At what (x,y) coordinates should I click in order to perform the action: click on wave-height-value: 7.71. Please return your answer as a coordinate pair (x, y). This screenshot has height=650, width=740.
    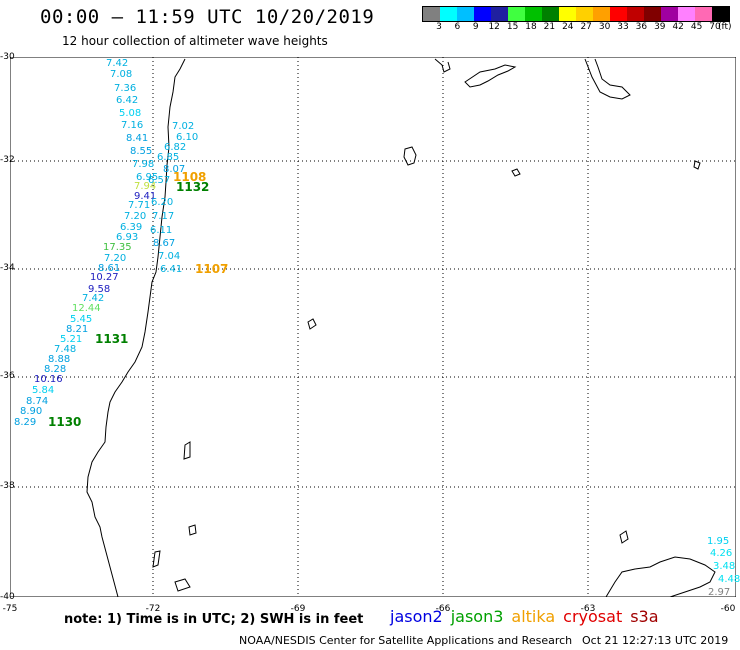
    Looking at the image, I should click on (139, 205).